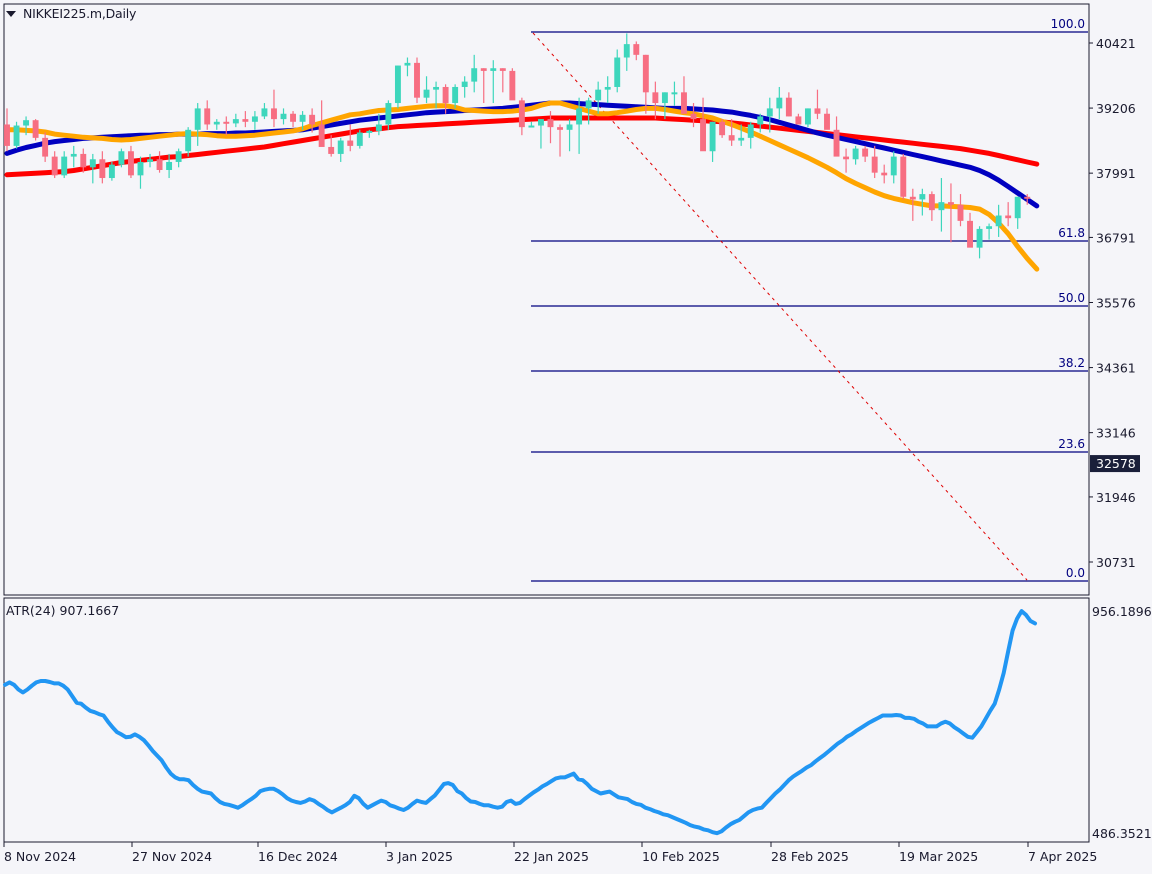  Describe the element at coordinates (1116, 173) in the screenshot. I see `price-tick-label: 37991` at that location.